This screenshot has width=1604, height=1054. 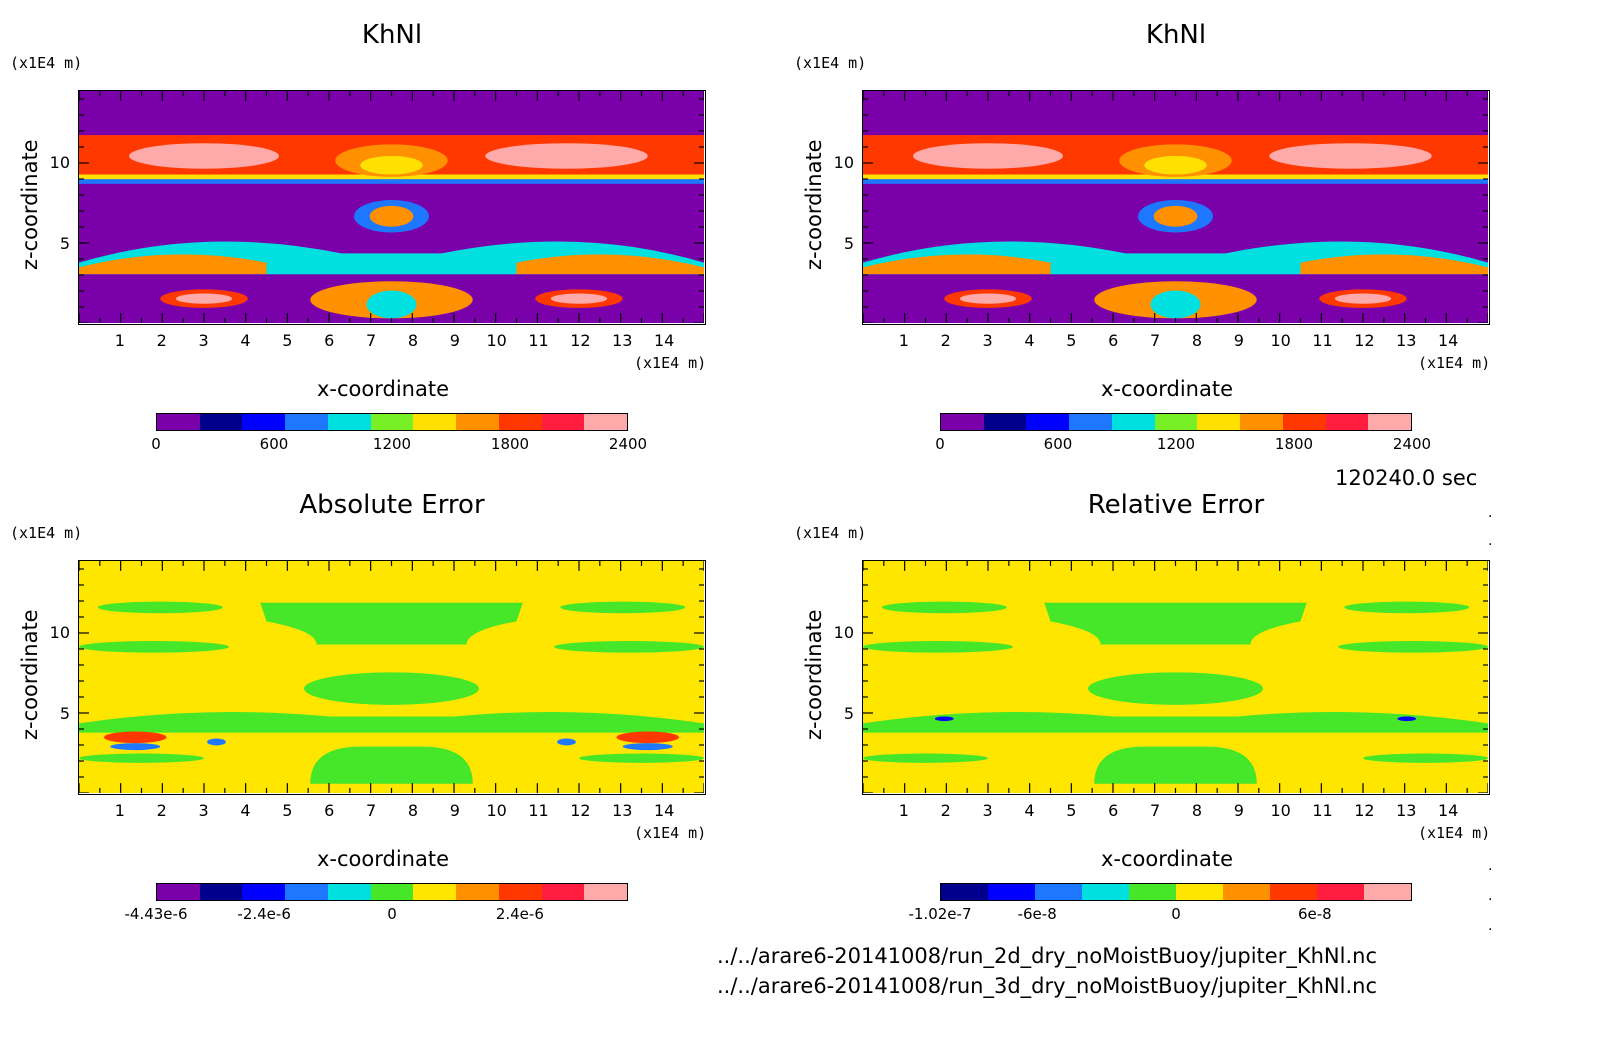 I want to click on panel-title: Relative Error, so click(x=1176, y=505).